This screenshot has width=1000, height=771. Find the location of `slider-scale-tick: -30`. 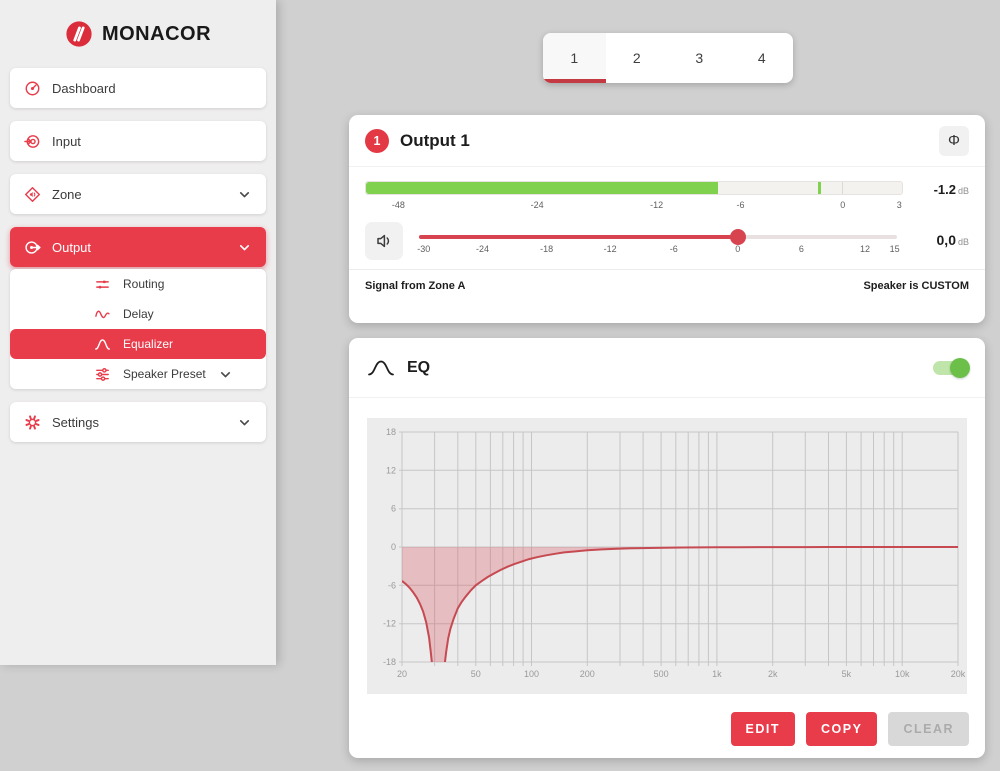

slider-scale-tick: -30 is located at coordinates (424, 249).